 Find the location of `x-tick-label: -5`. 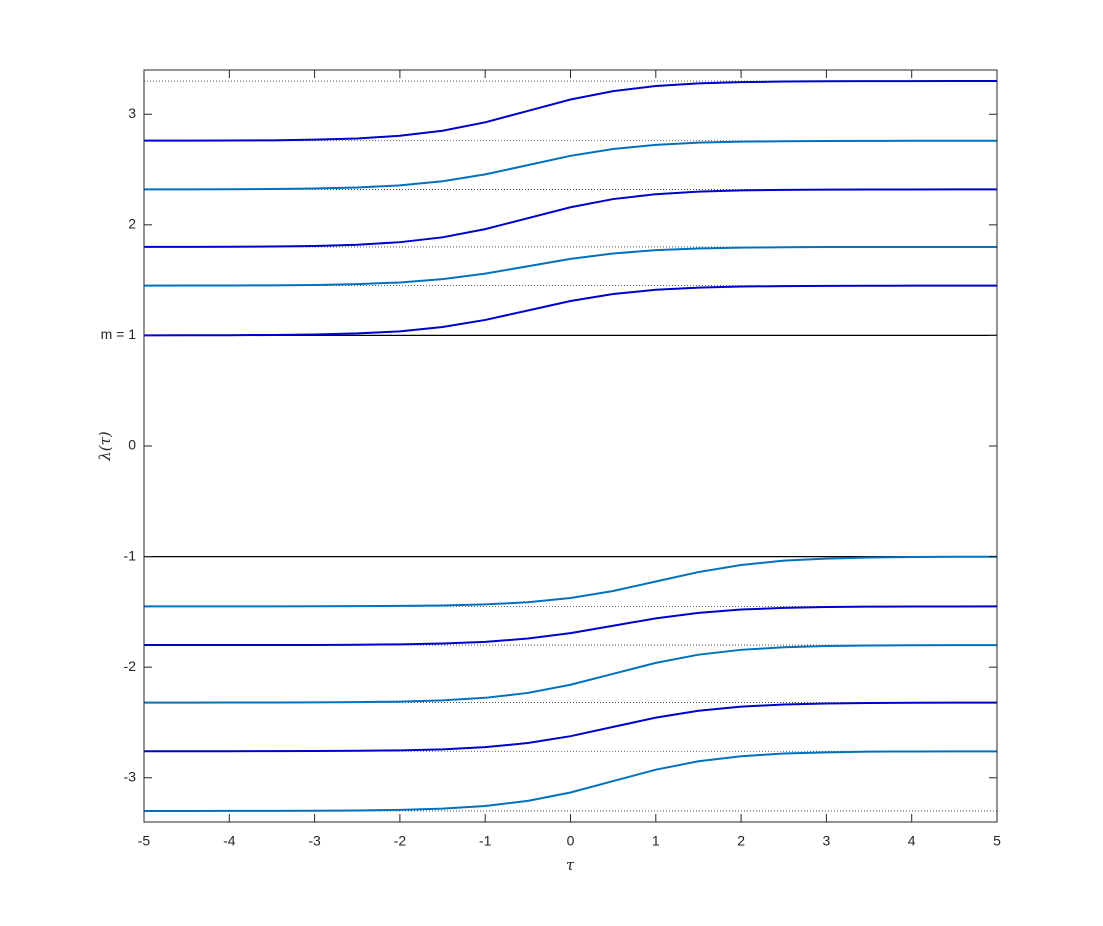

x-tick-label: -5 is located at coordinates (144, 841).